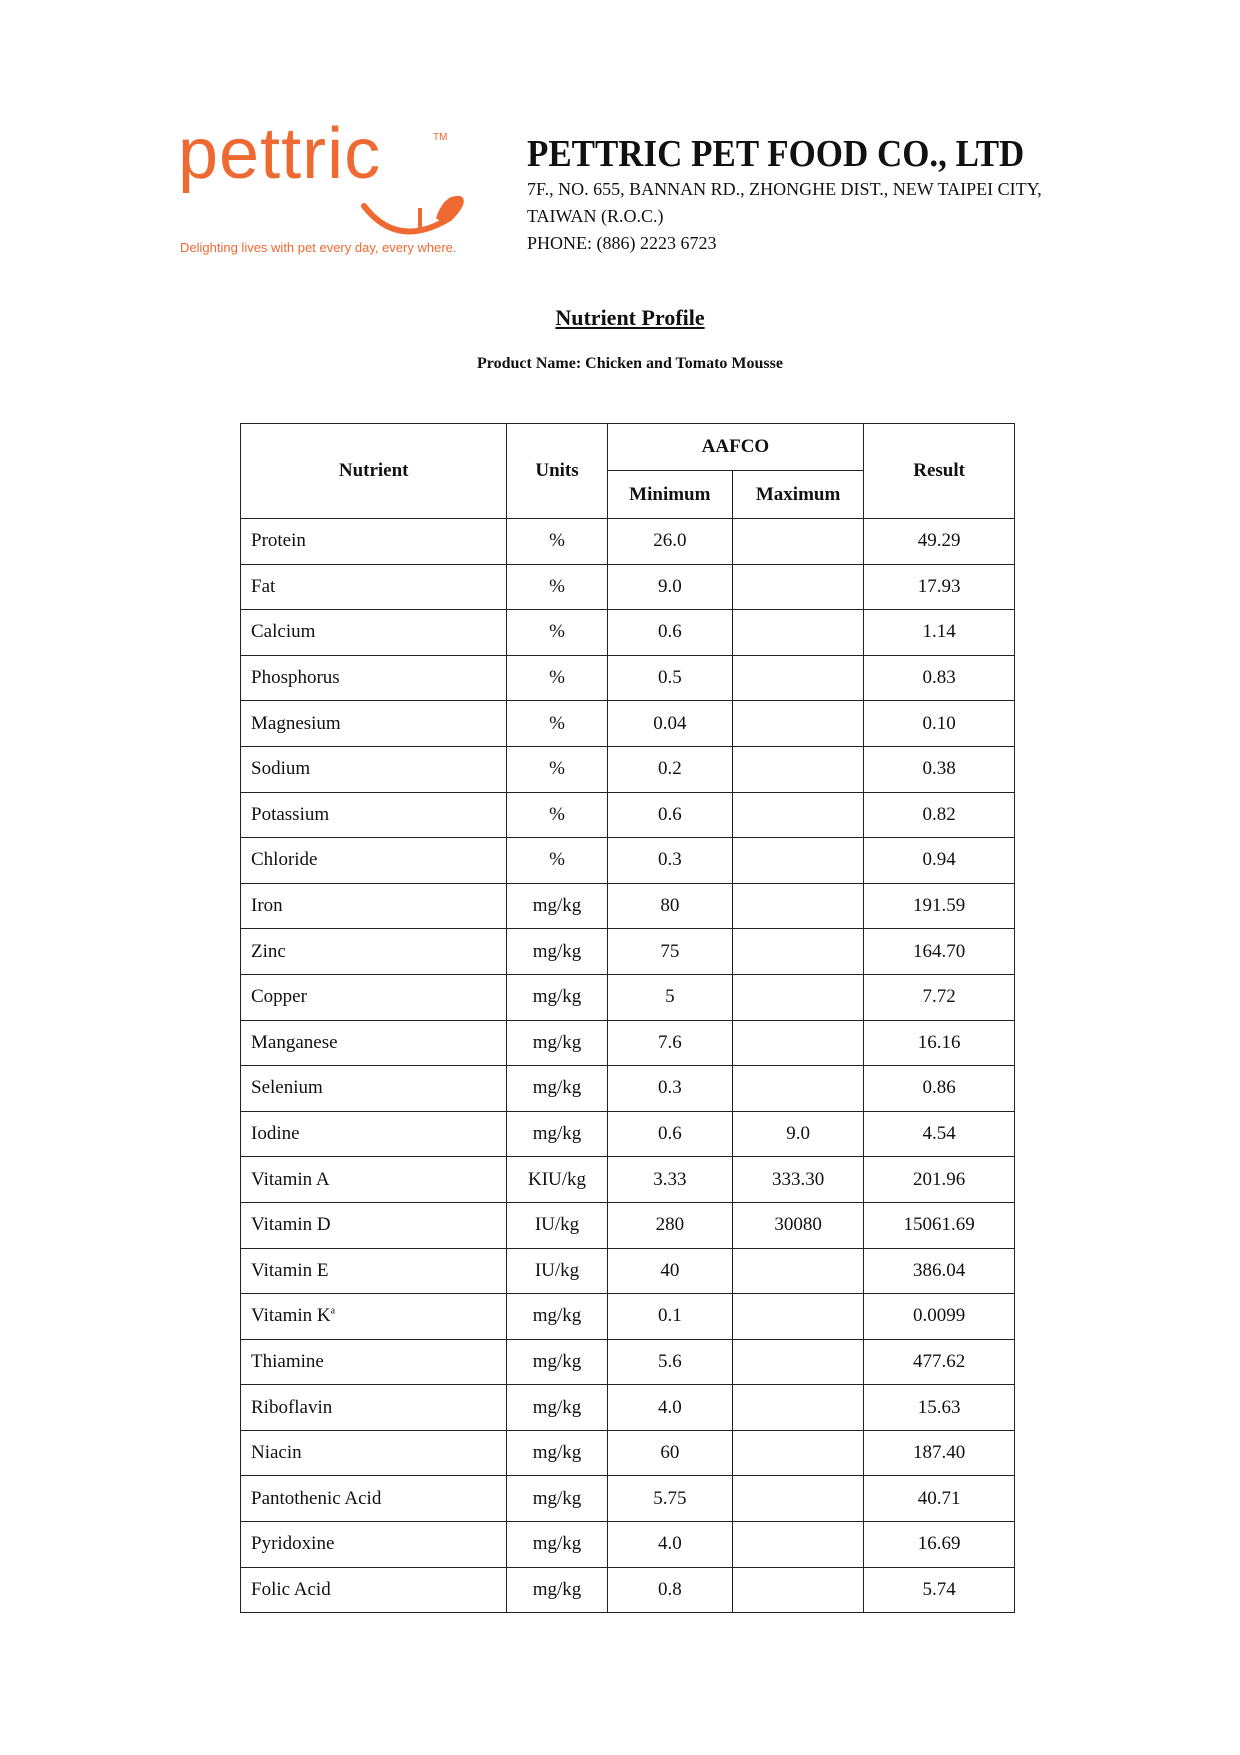 Image resolution: width=1240 pixels, height=1755 pixels. Describe the element at coordinates (268, 951) in the screenshot. I see `nutrient-cell-text: Zinc` at that location.